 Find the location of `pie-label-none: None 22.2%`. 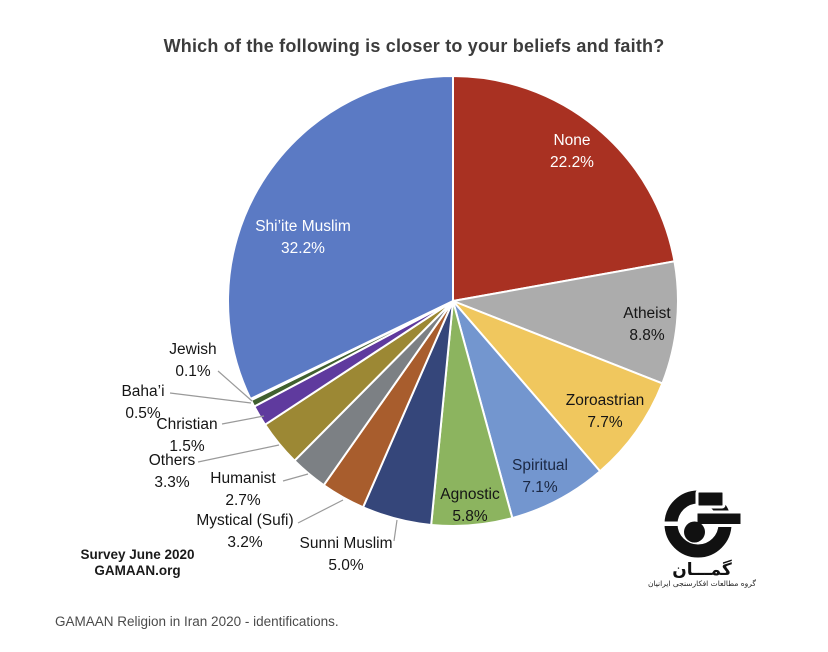

pie-label-none: None 22.2% is located at coordinates (572, 151).